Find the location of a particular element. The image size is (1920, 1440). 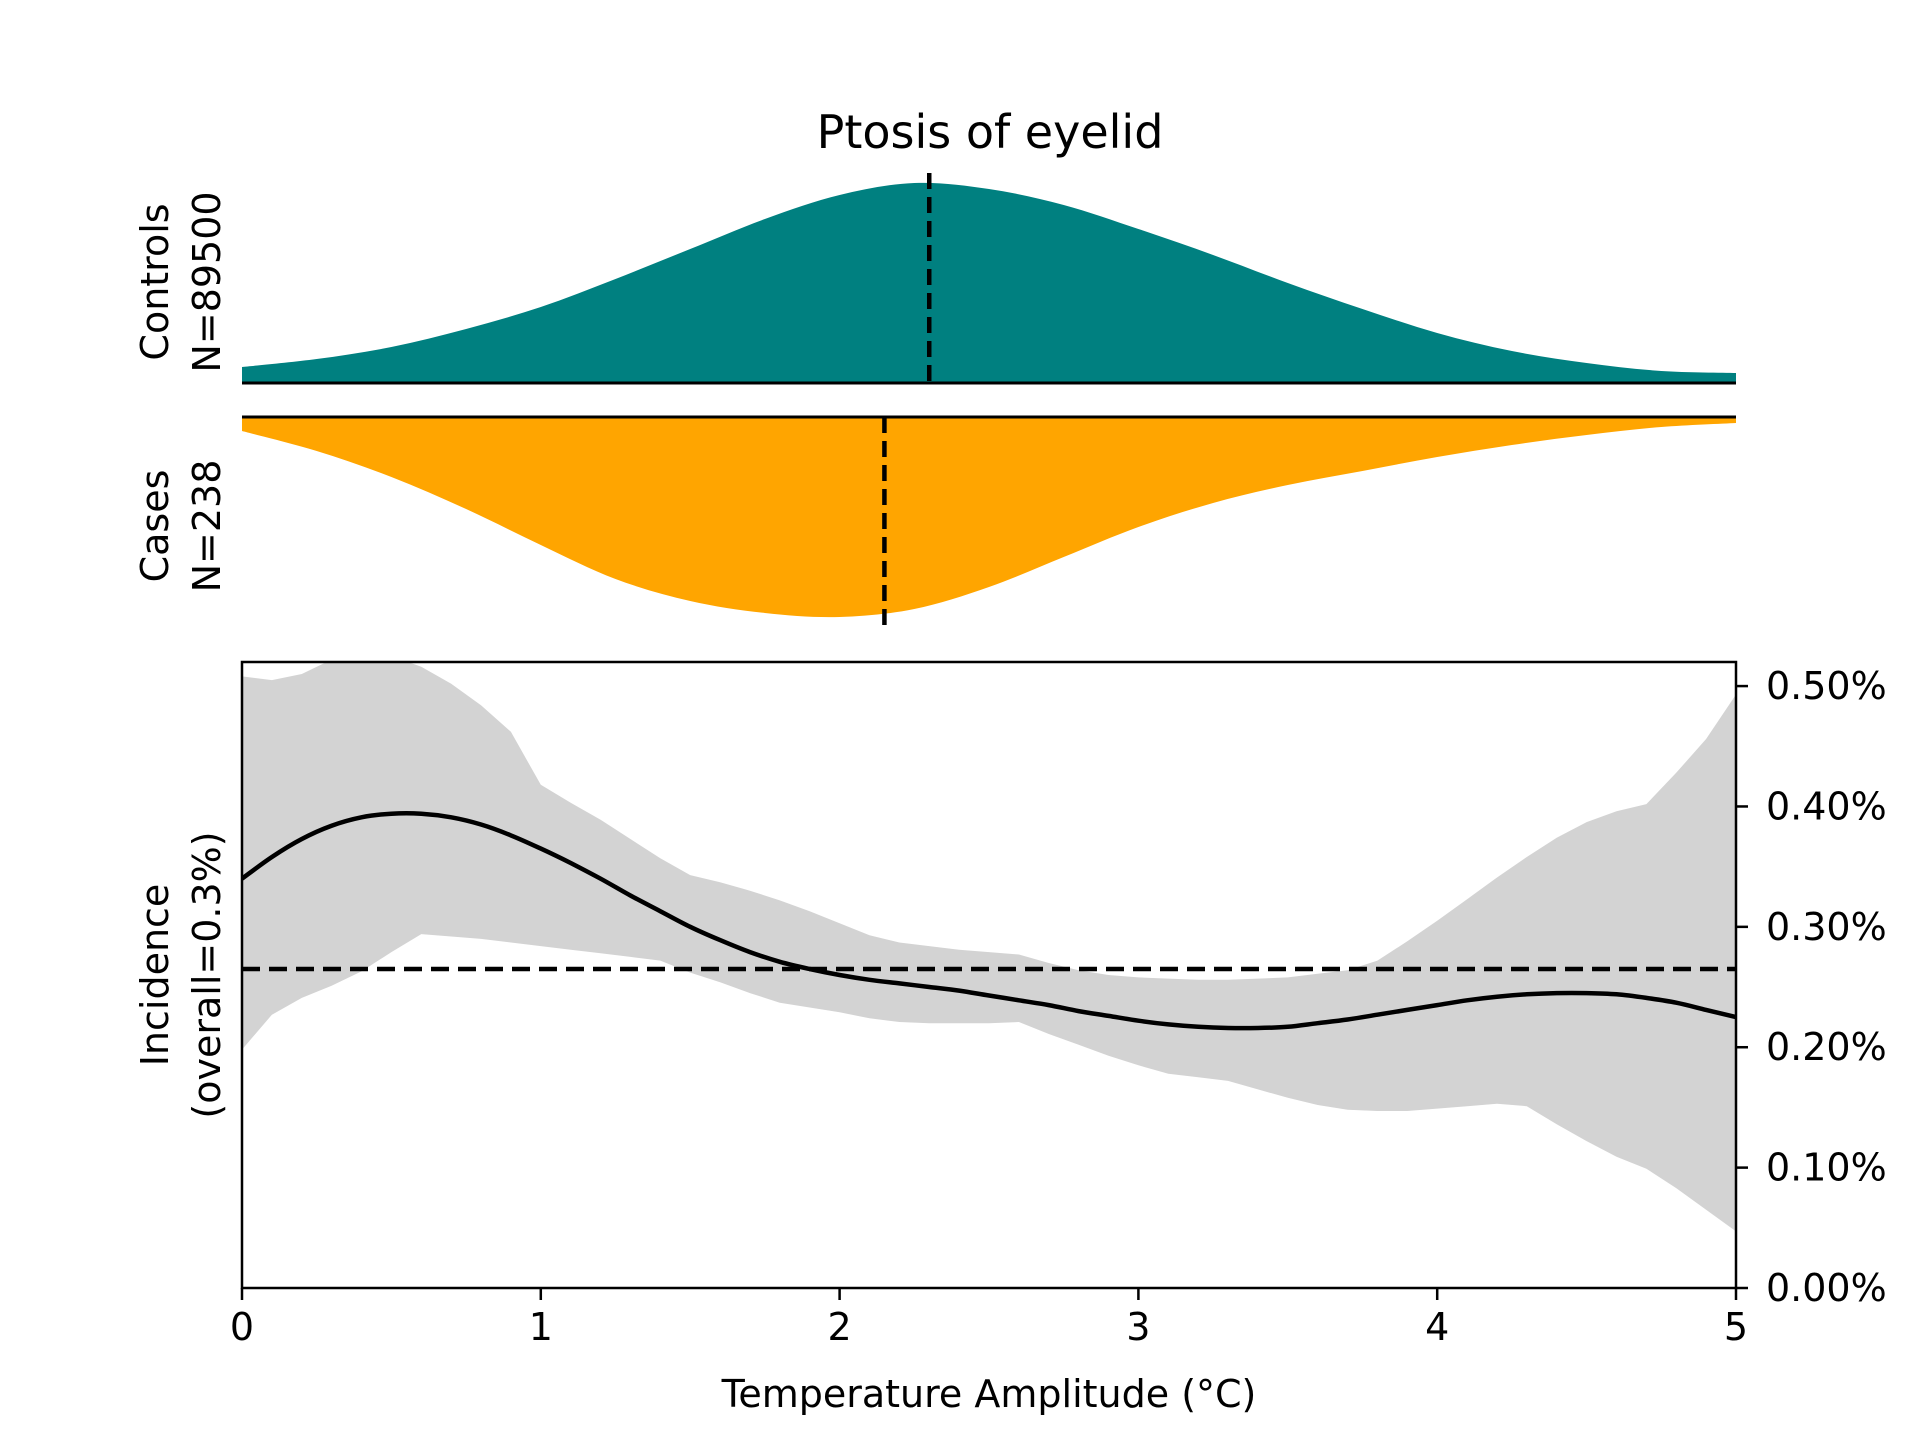

cases-density-area is located at coordinates (989, 517).